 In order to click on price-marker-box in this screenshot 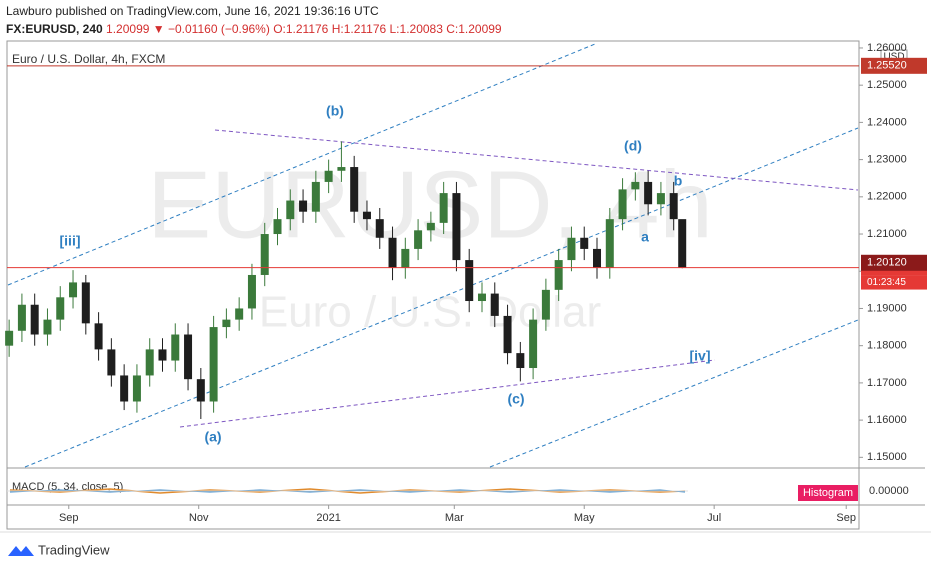, I will do `click(894, 262)`.